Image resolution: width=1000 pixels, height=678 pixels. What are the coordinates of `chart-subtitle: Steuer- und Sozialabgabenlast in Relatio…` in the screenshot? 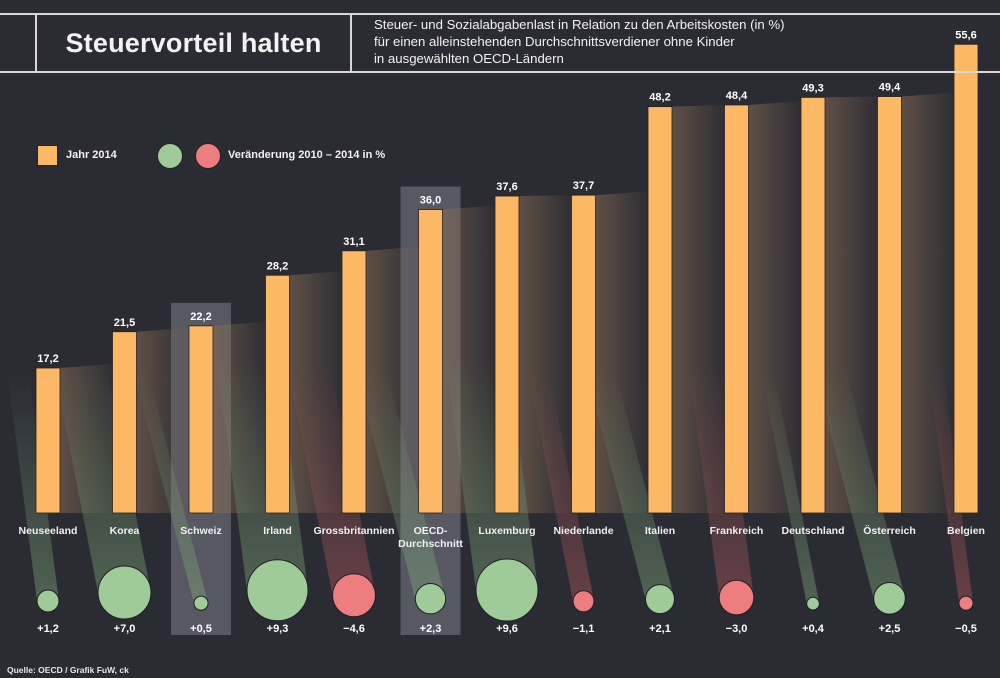 It's located at (579, 41).